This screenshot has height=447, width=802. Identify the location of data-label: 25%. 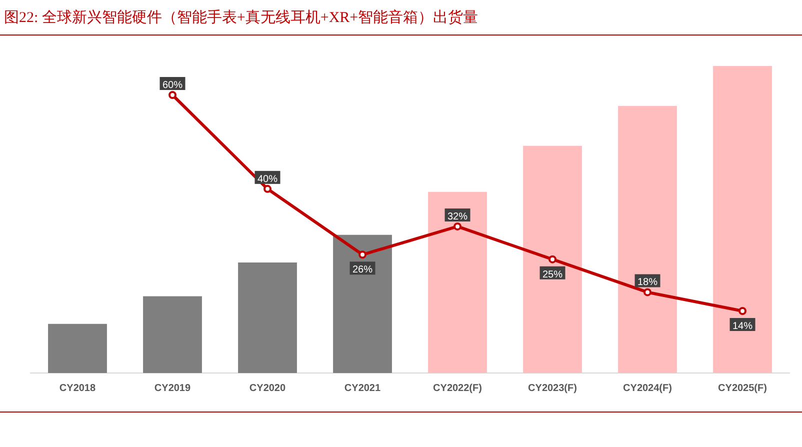
(552, 274).